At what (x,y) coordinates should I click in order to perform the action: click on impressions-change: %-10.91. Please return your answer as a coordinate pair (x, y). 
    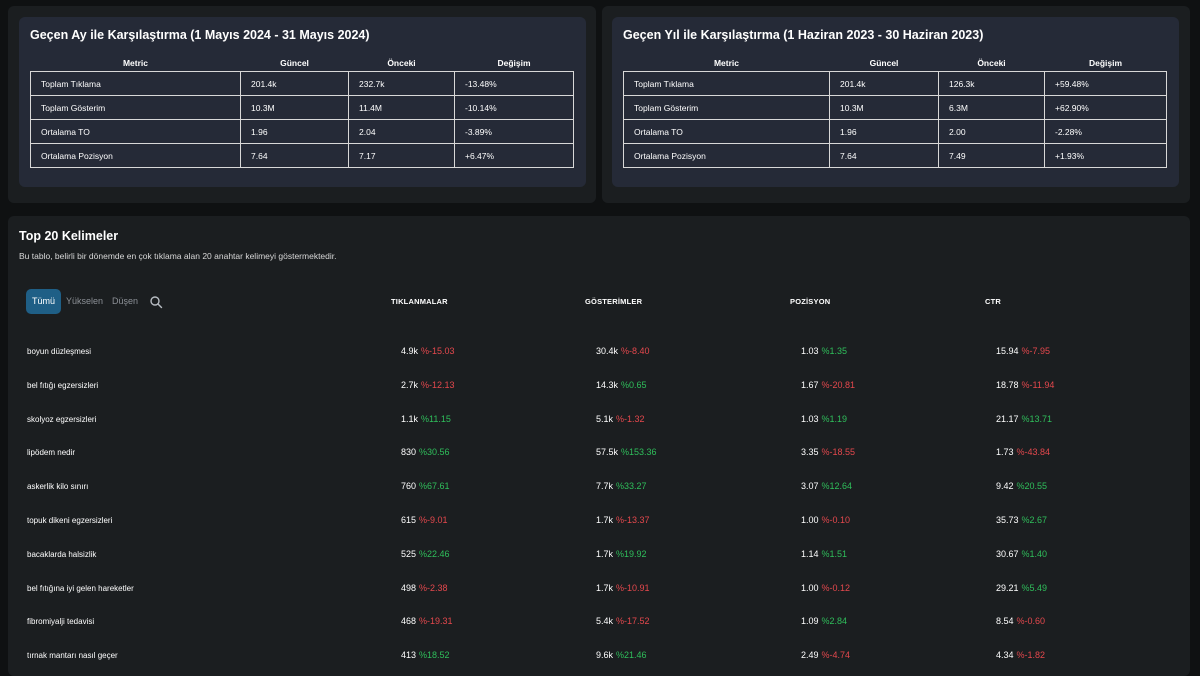
    Looking at the image, I should click on (633, 587).